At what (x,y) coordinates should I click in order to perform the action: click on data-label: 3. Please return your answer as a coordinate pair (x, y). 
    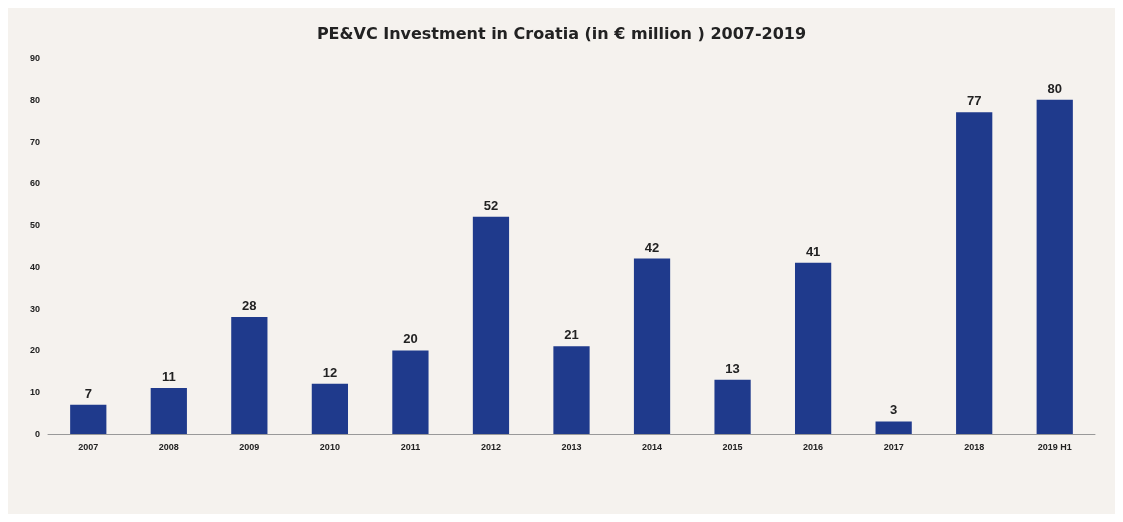
    Looking at the image, I should click on (894, 410).